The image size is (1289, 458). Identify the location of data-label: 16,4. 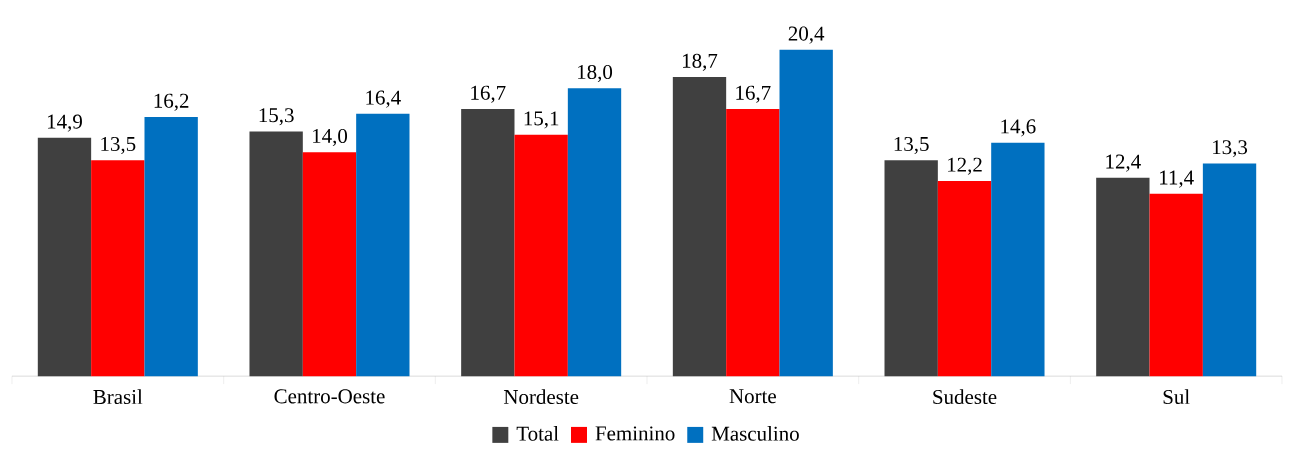
(383, 99).